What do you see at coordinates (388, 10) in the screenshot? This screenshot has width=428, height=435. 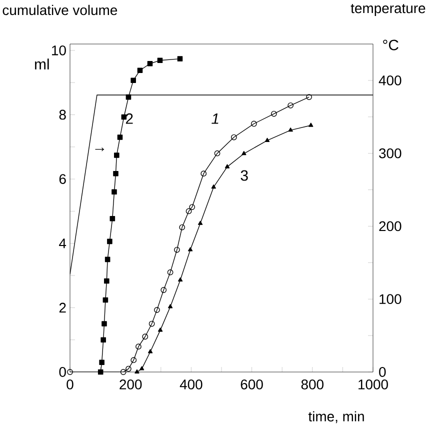 I see `text: temperature` at bounding box center [388, 10].